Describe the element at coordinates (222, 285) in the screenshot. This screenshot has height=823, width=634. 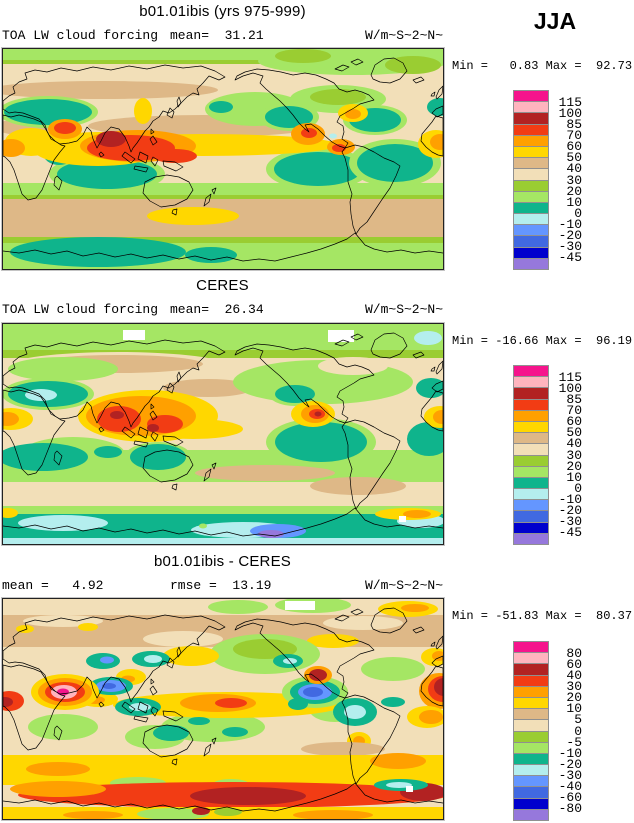
I see `panel2-title: CERES` at that location.